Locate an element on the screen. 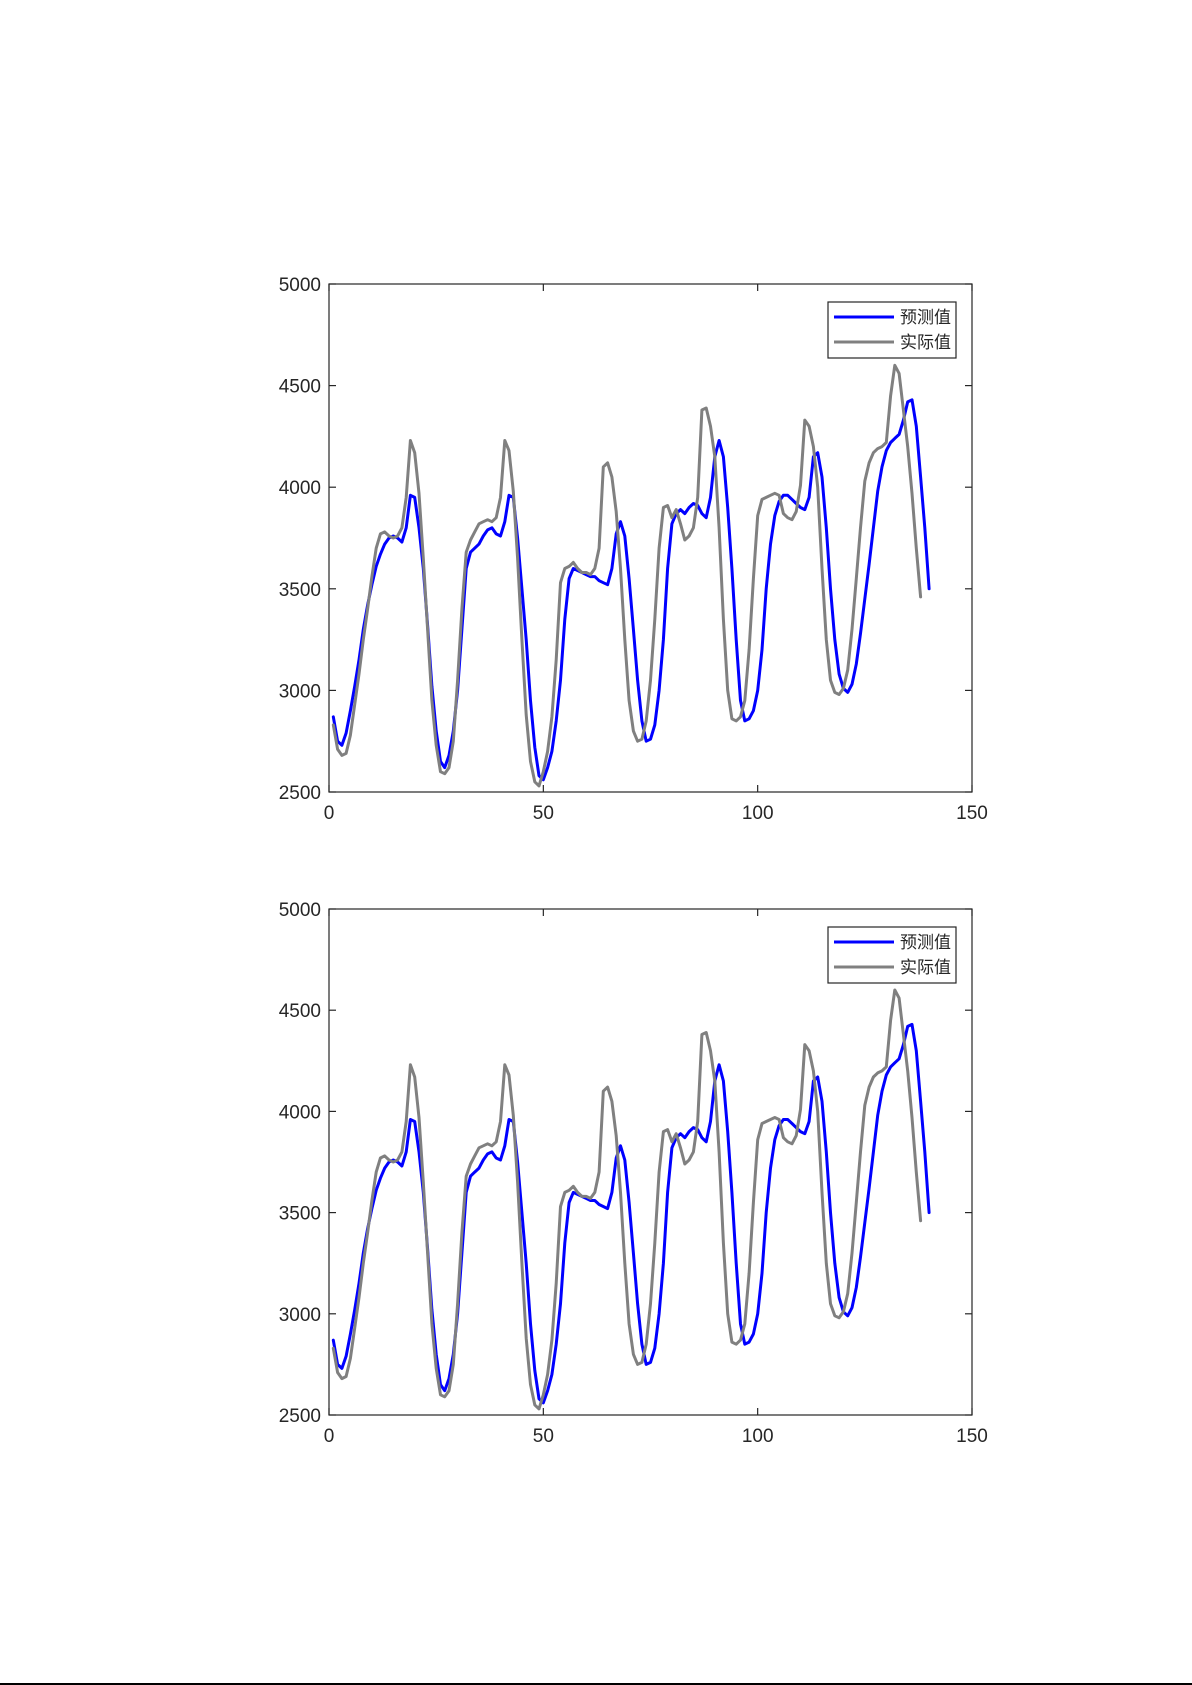  page-bottom-rule is located at coordinates (596, 1684).